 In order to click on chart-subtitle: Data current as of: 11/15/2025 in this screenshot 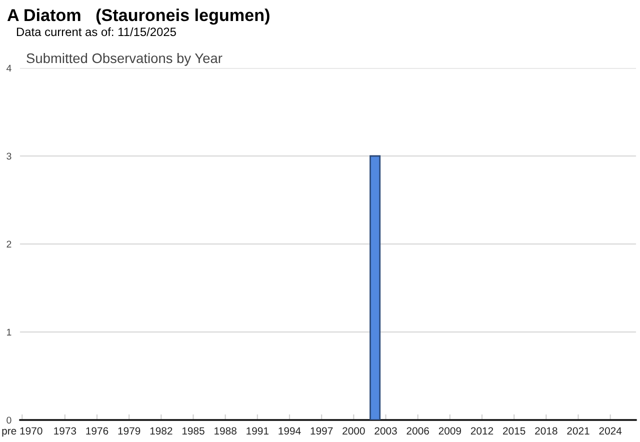, I will do `click(96, 31)`.